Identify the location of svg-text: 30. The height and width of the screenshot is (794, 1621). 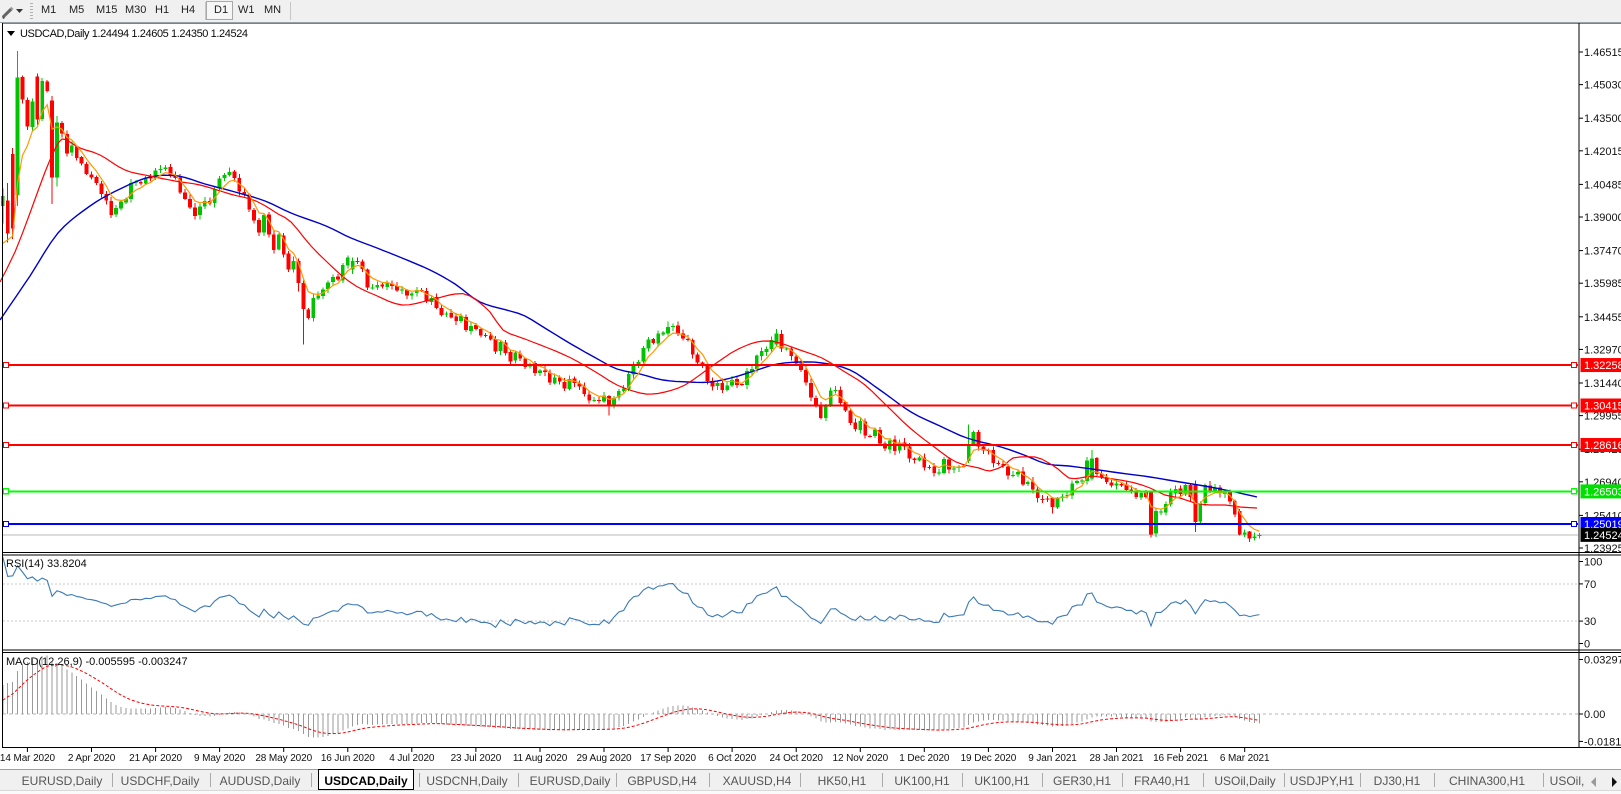
(1590, 622).